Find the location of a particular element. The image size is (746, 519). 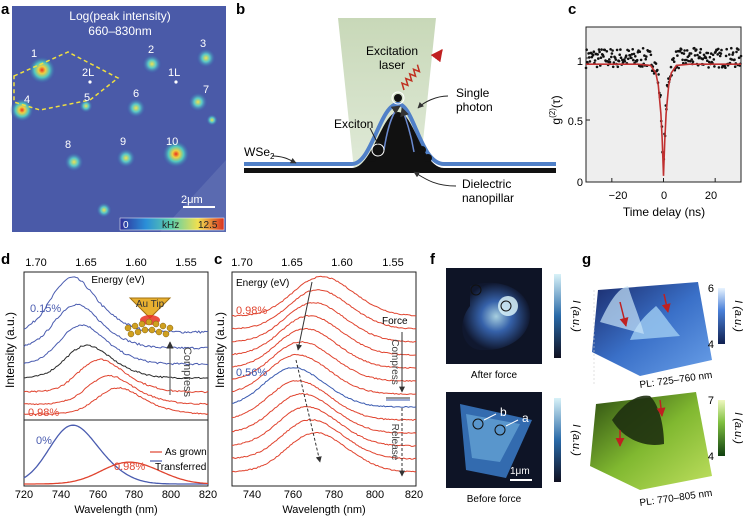

panel-a-map is located at coordinates (118, 119).